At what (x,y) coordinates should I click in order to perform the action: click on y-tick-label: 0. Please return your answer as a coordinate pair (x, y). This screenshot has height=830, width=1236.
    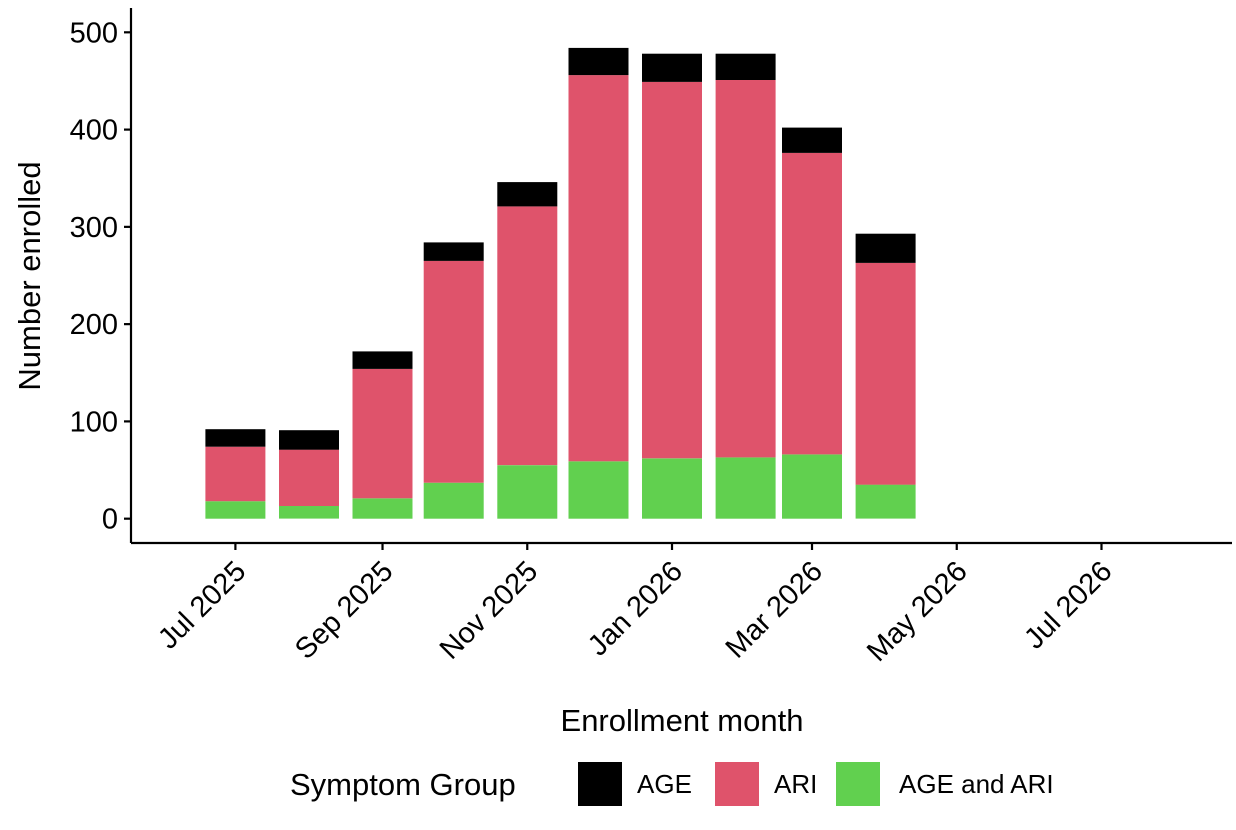
    Looking at the image, I should click on (110, 520).